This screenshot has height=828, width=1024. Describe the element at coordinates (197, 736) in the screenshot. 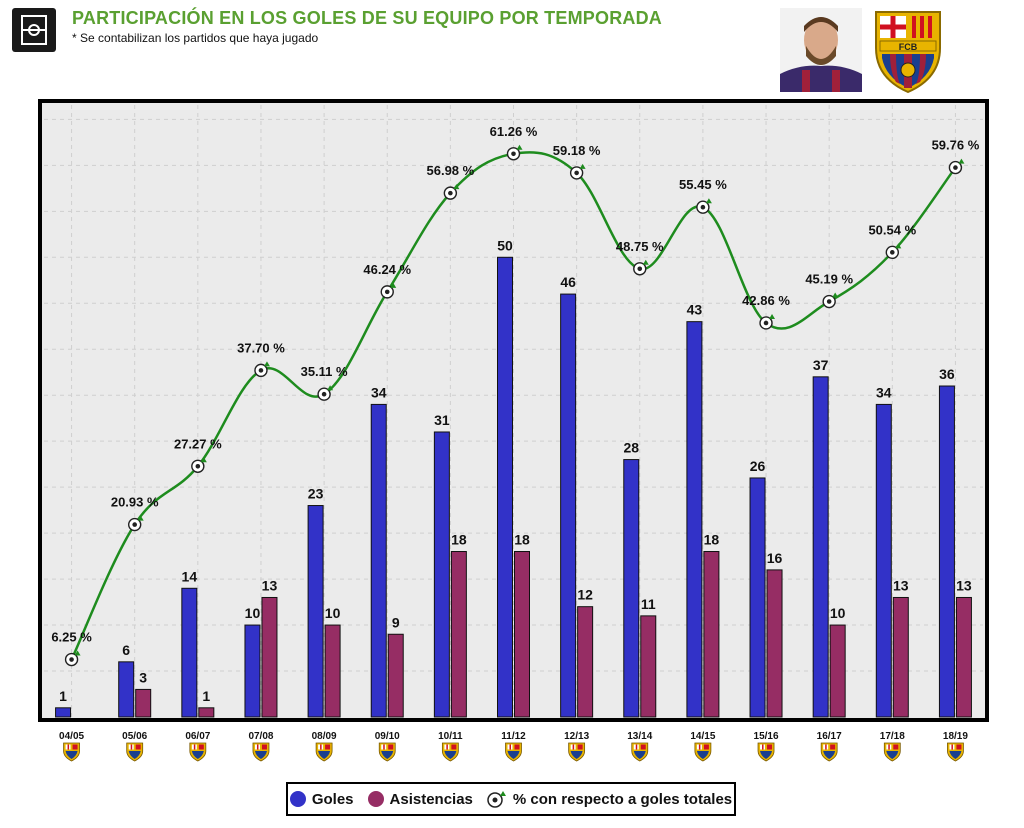

I see `x-tick-label: 06/07` at that location.